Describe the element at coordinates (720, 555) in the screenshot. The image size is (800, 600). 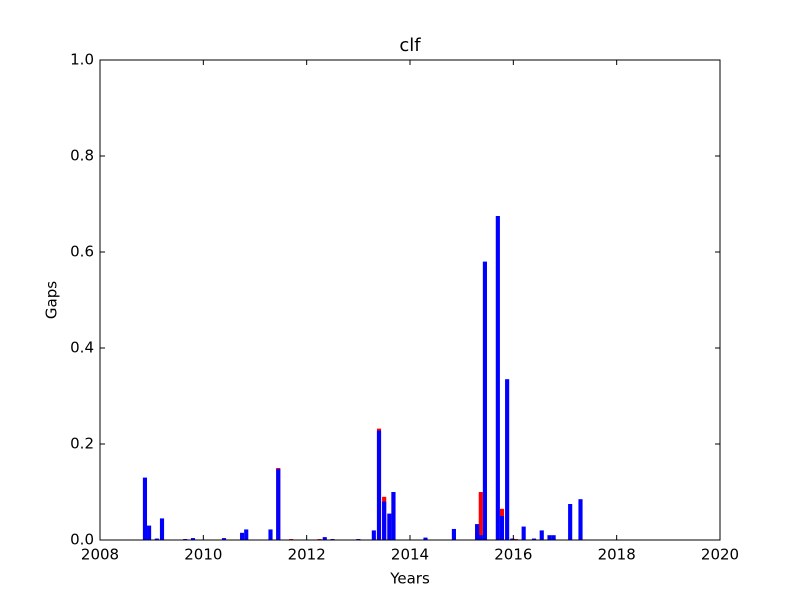
I see `x-tick-label: 2020` at that location.